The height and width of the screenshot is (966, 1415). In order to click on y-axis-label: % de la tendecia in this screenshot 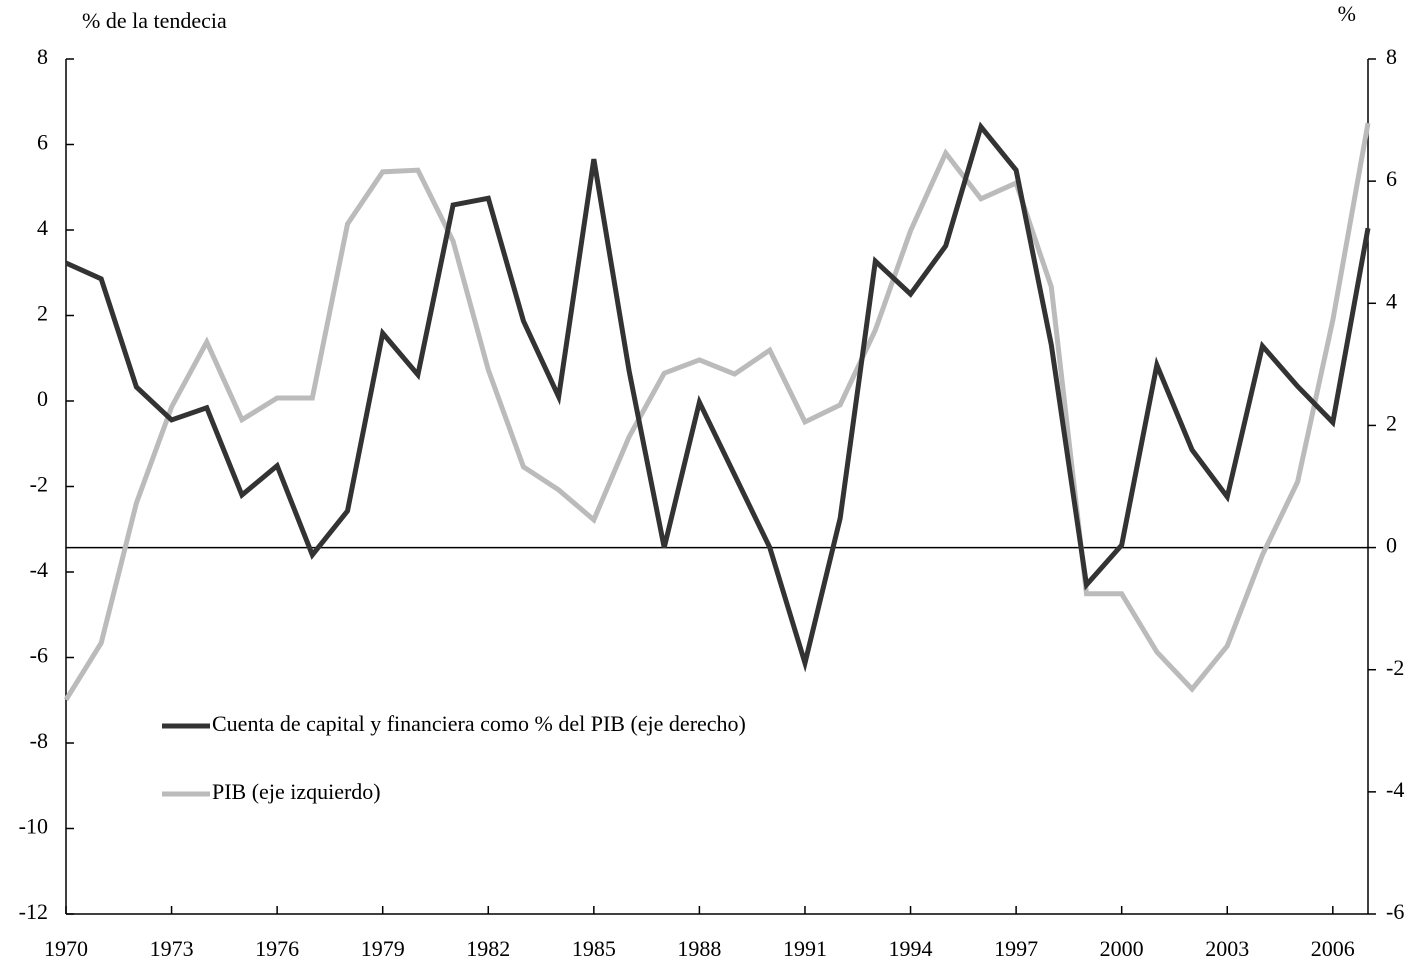, I will do `click(154, 20)`.